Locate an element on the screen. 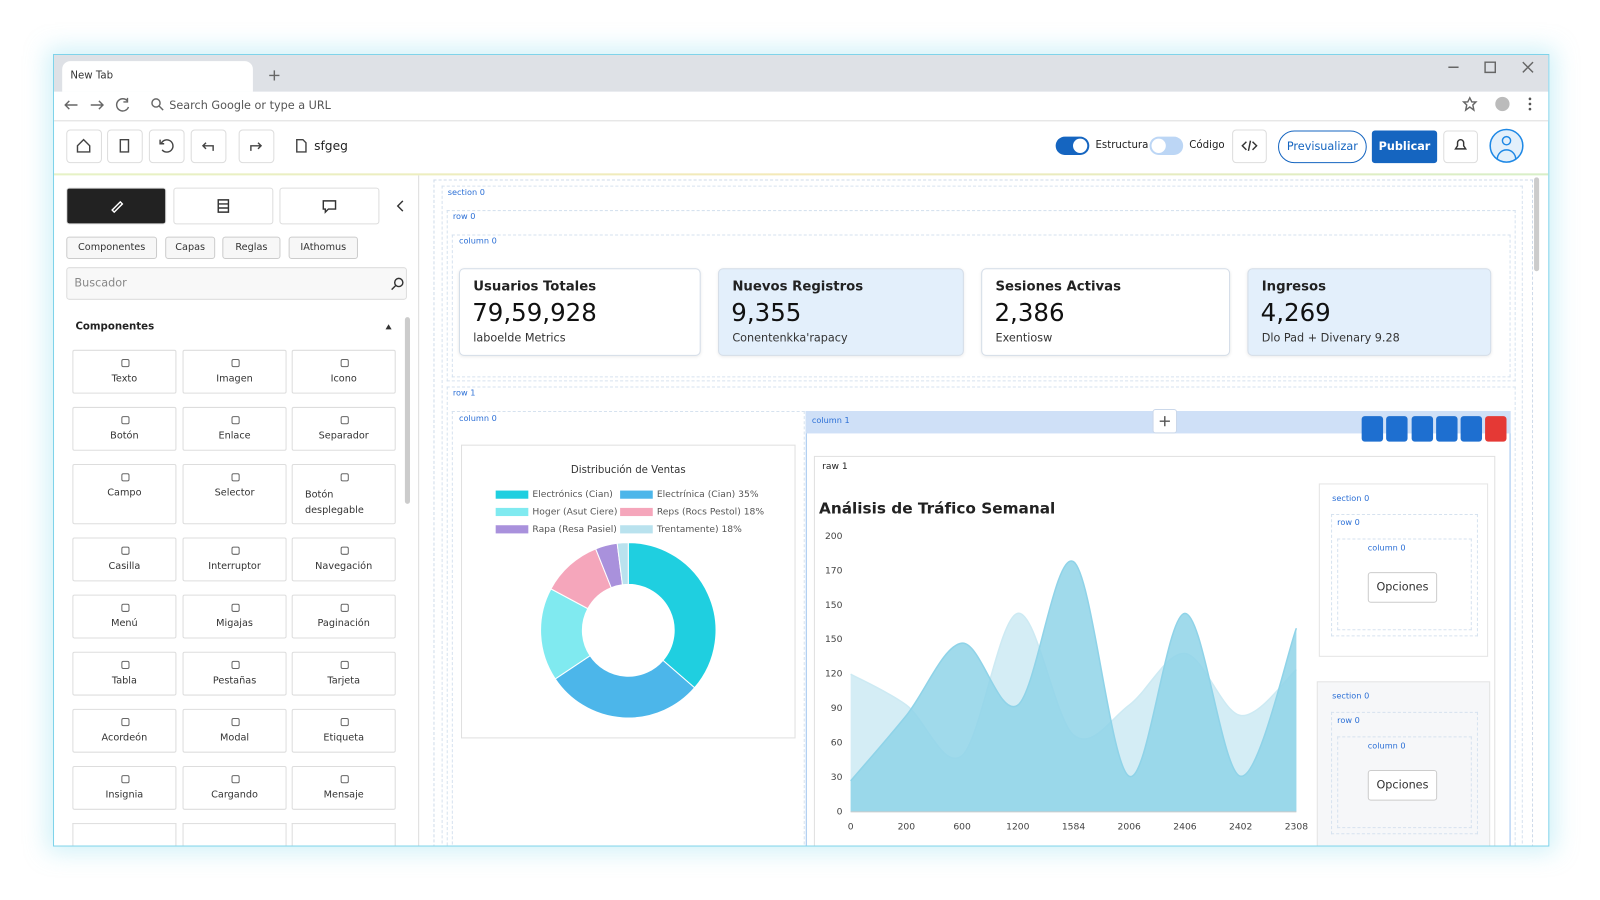  component-item: Casilla is located at coordinates (124, 559).